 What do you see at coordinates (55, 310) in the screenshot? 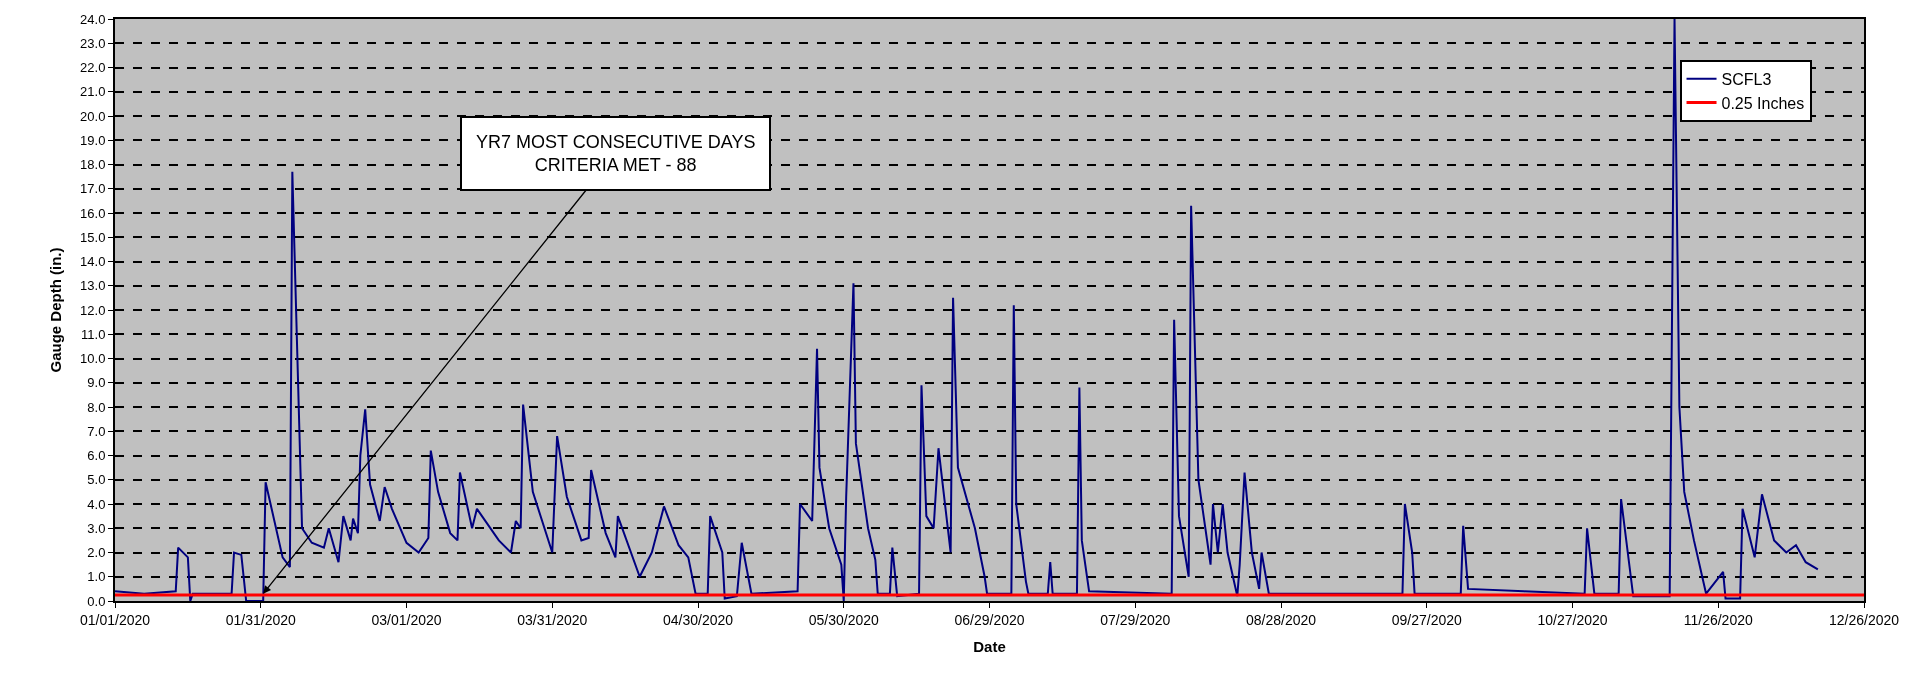
I see `y-axis-title: Gauge Depth (in.)` at bounding box center [55, 310].